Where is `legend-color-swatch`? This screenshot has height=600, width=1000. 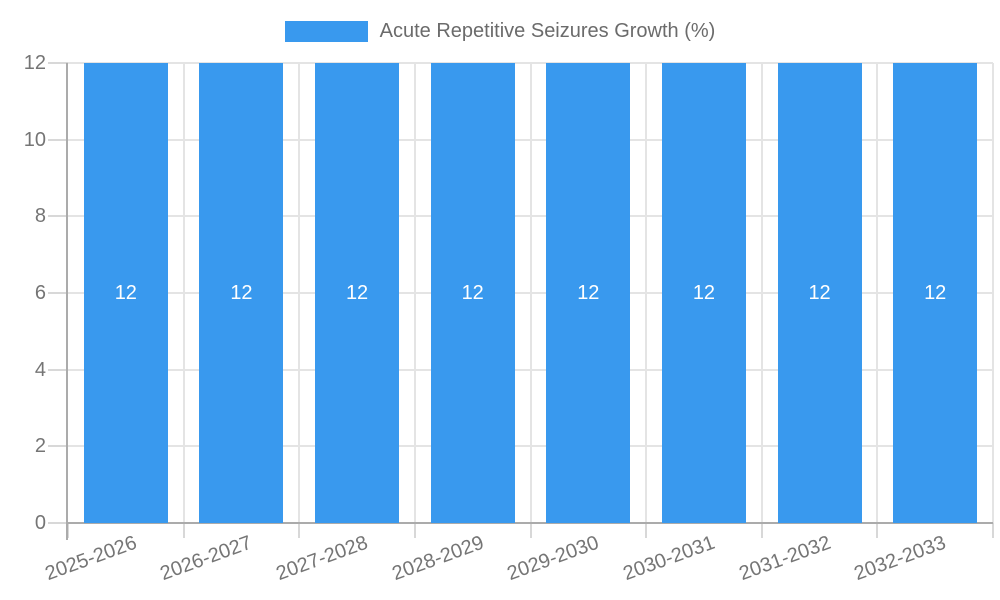
legend-color-swatch is located at coordinates (326, 31).